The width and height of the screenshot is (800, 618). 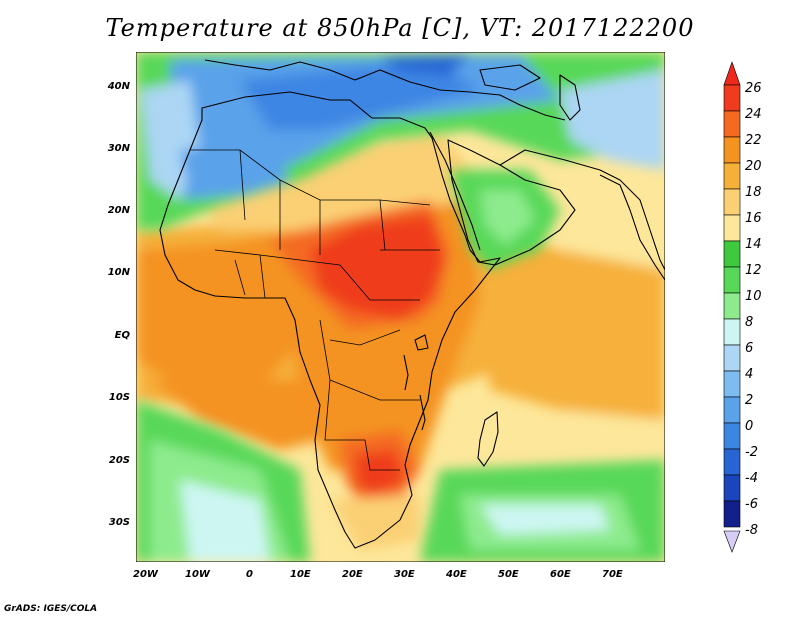 I want to click on lon-label-20w: 20W, so click(x=146, y=574).